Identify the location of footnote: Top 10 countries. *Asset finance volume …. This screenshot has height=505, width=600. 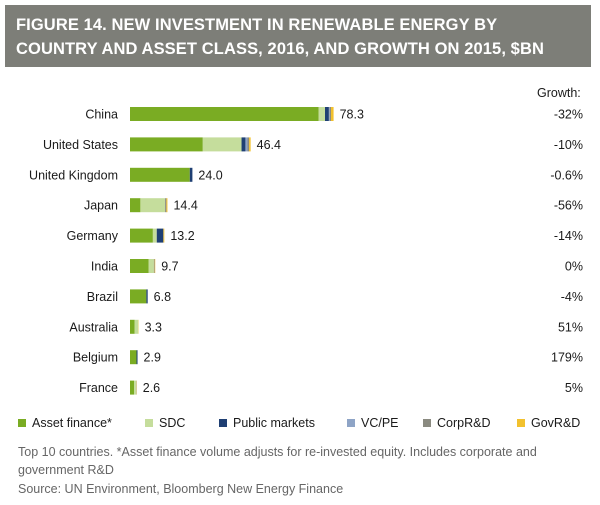
(277, 461).